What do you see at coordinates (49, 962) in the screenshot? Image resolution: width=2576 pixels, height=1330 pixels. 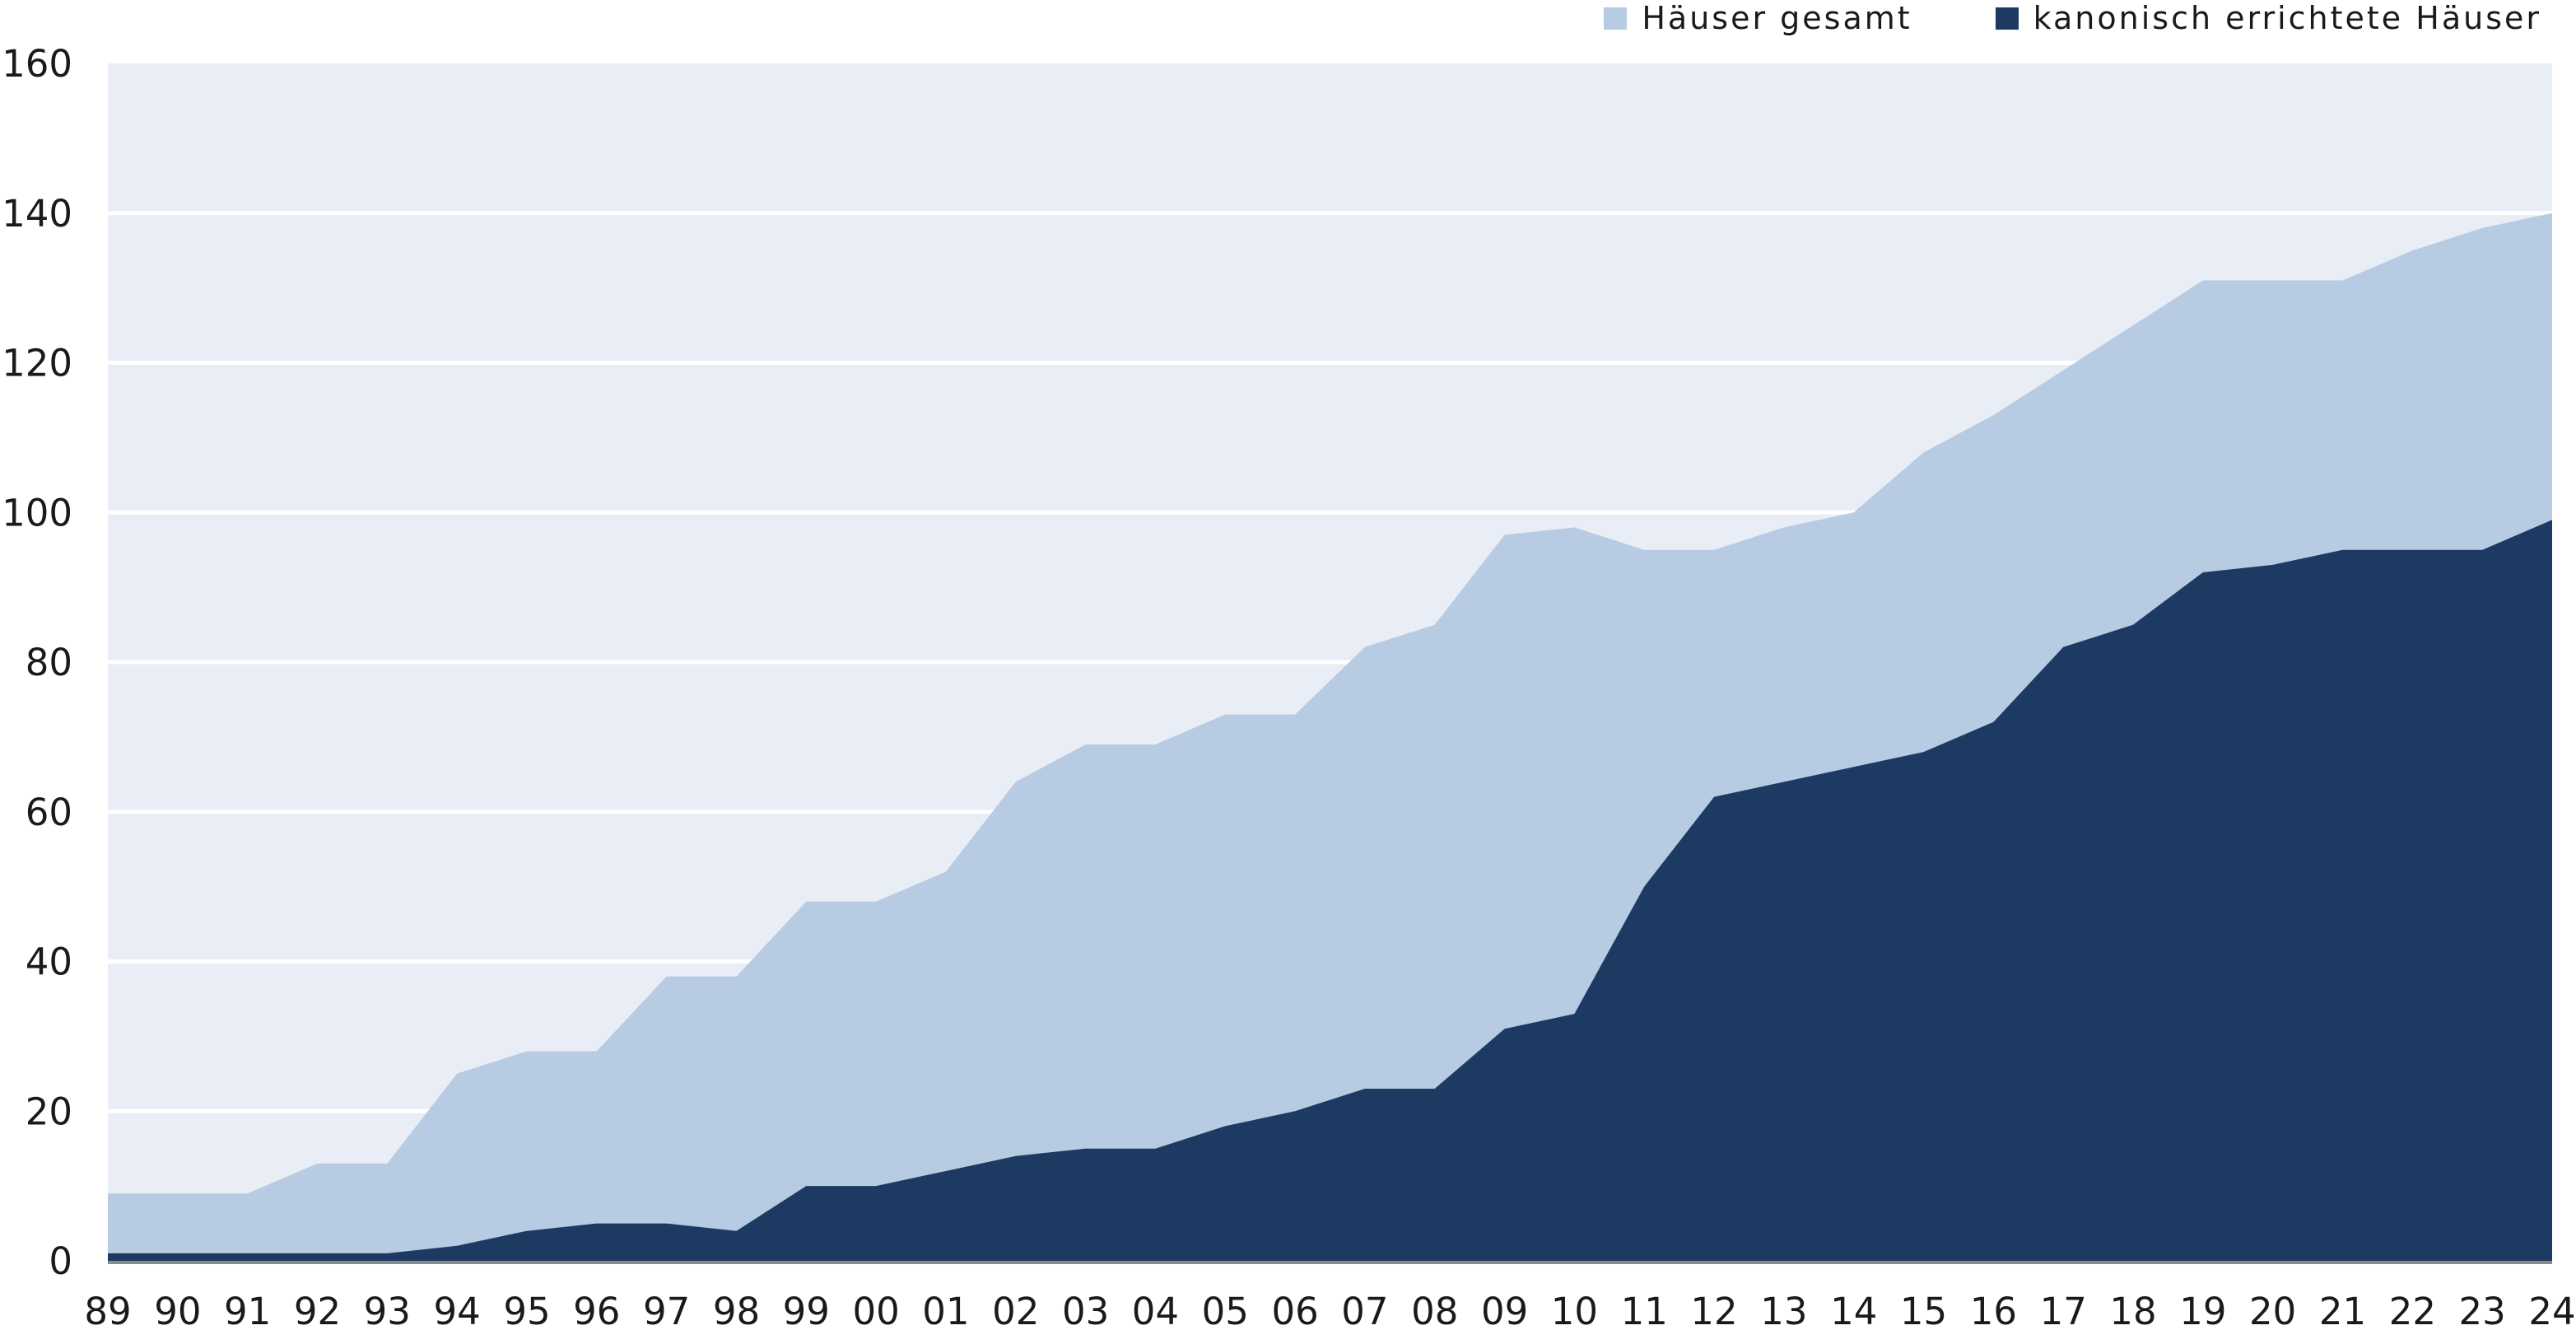 I see `y-tick-label-40: 40` at bounding box center [49, 962].